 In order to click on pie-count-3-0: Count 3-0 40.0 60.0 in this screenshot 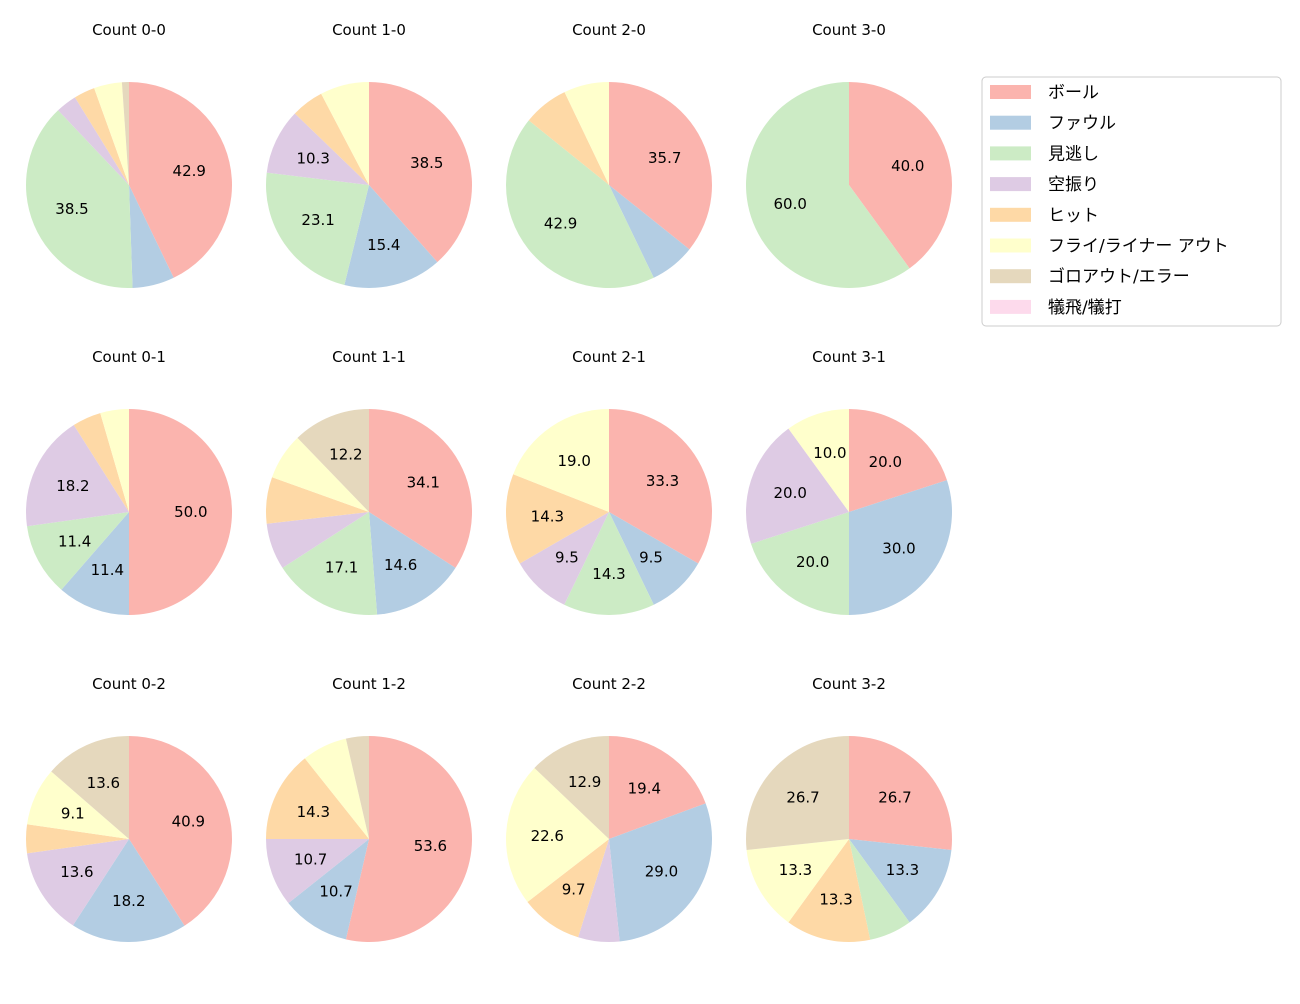, I will do `click(849, 154)`.